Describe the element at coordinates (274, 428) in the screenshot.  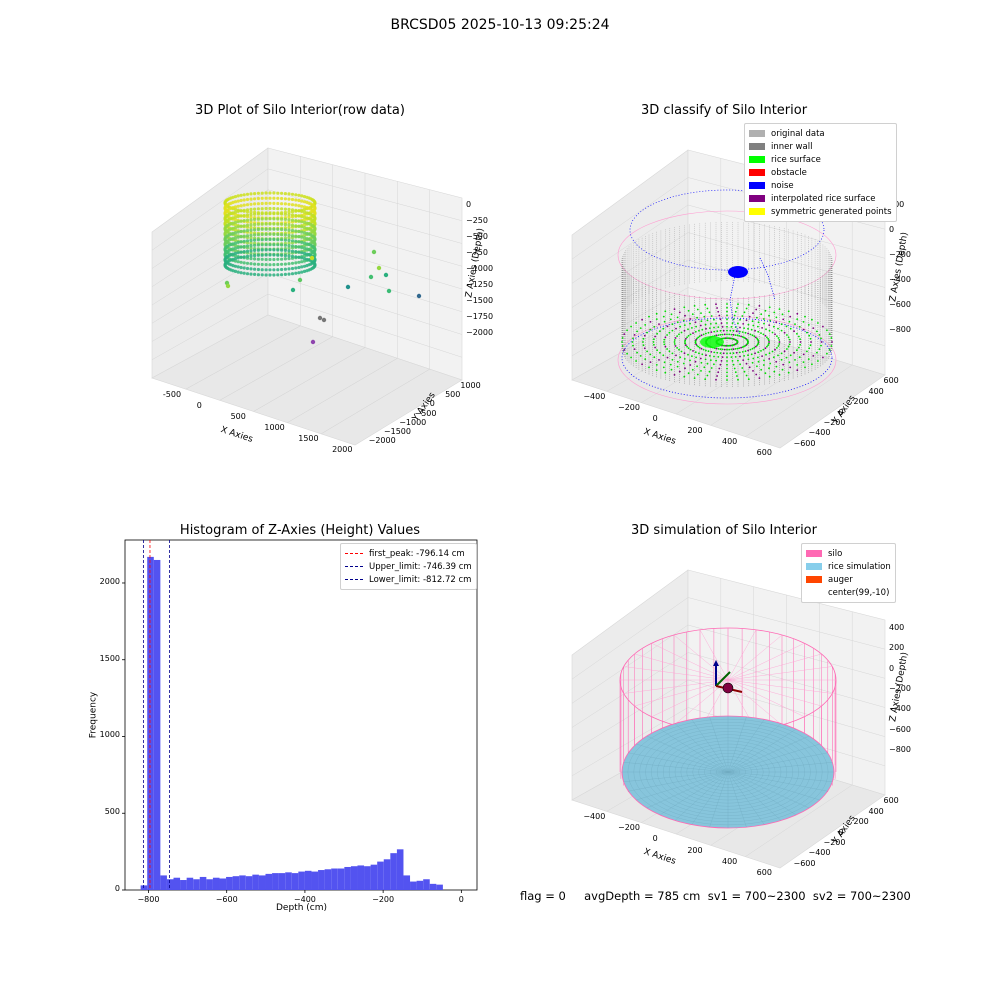
I see `p1-xtick: 1000` at that location.